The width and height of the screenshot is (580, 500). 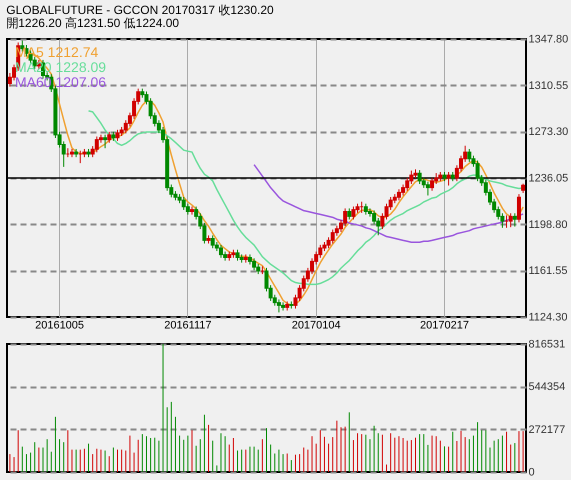 What do you see at coordinates (548, 271) in the screenshot?
I see `y-tick-label: 1161.55` at bounding box center [548, 271].